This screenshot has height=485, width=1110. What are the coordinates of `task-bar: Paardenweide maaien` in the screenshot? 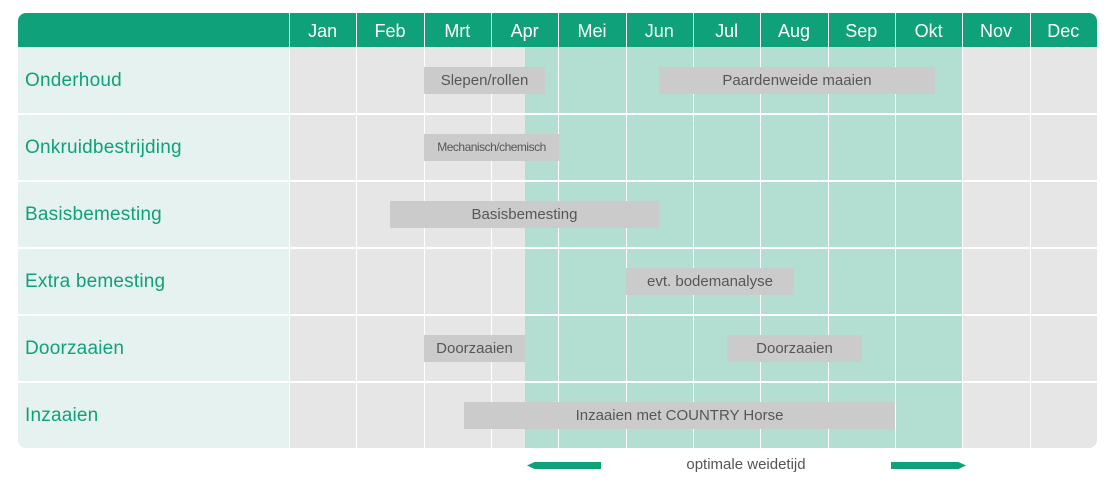 It's located at (797, 80).